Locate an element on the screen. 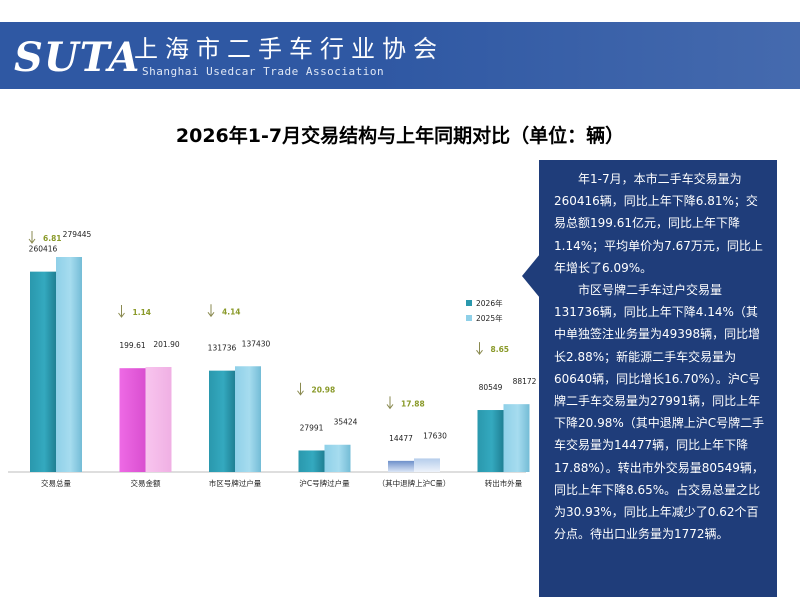 The height and width of the screenshot is (600, 800). category-label: 沪C号牌过户量 is located at coordinates (324, 483).